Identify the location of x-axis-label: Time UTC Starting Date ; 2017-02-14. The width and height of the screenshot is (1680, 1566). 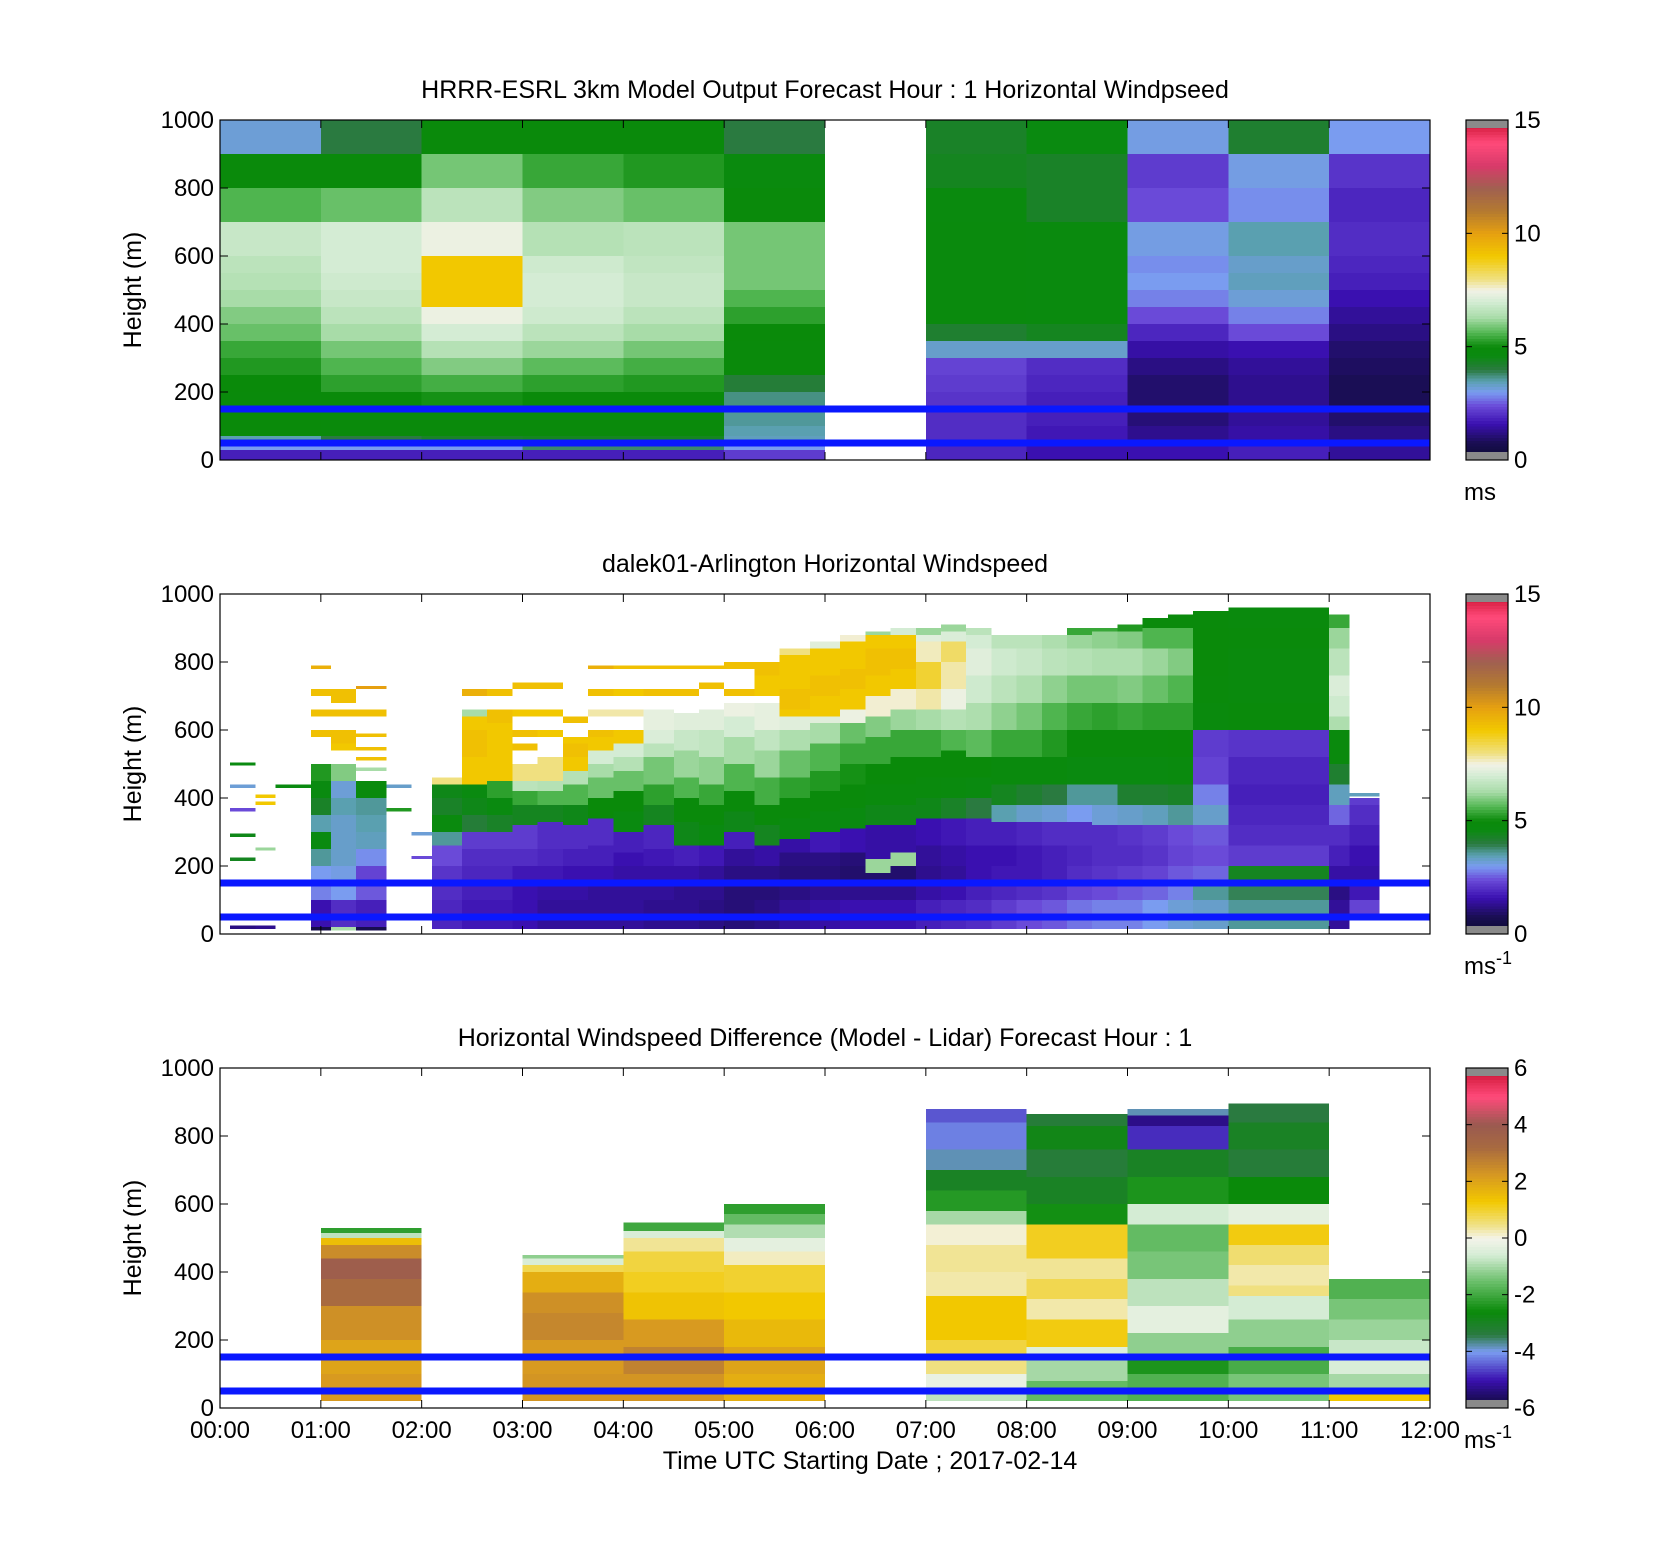
(870, 1461).